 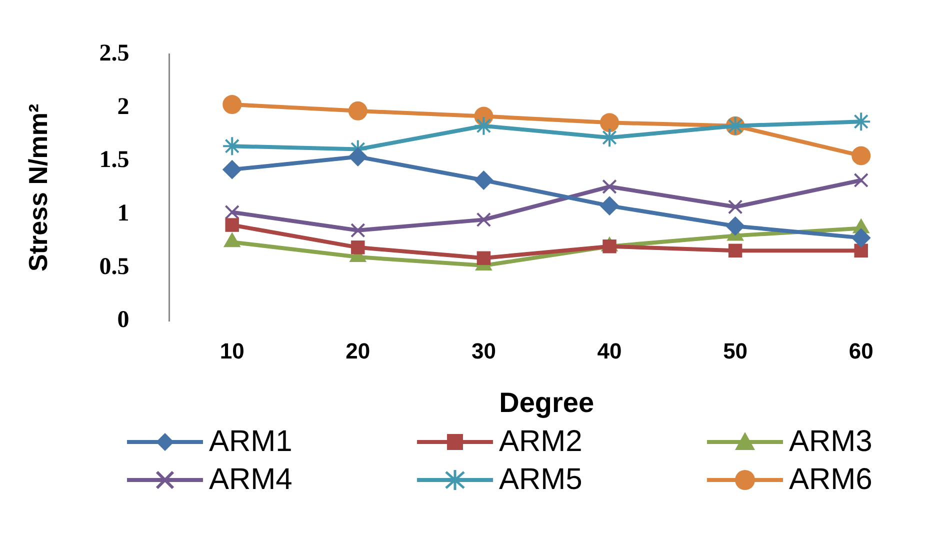 I want to click on y-axis-title: Stress N/mm², so click(x=37, y=188).